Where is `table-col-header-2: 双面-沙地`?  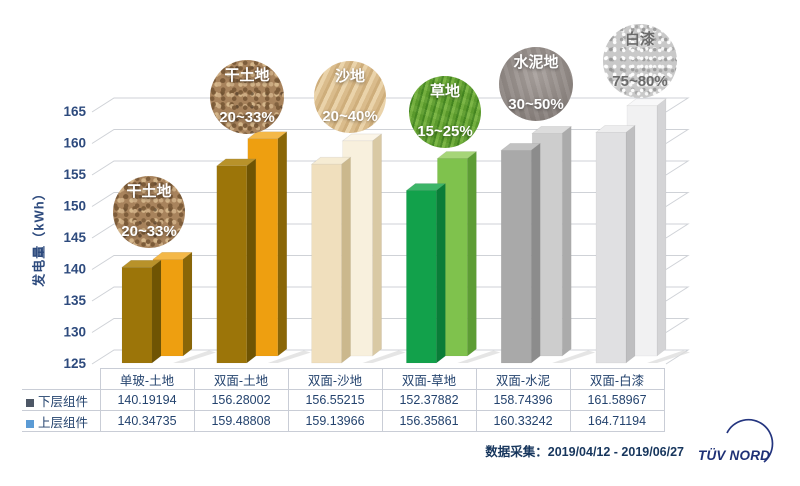 table-col-header-2: 双面-沙地 is located at coordinates (335, 379).